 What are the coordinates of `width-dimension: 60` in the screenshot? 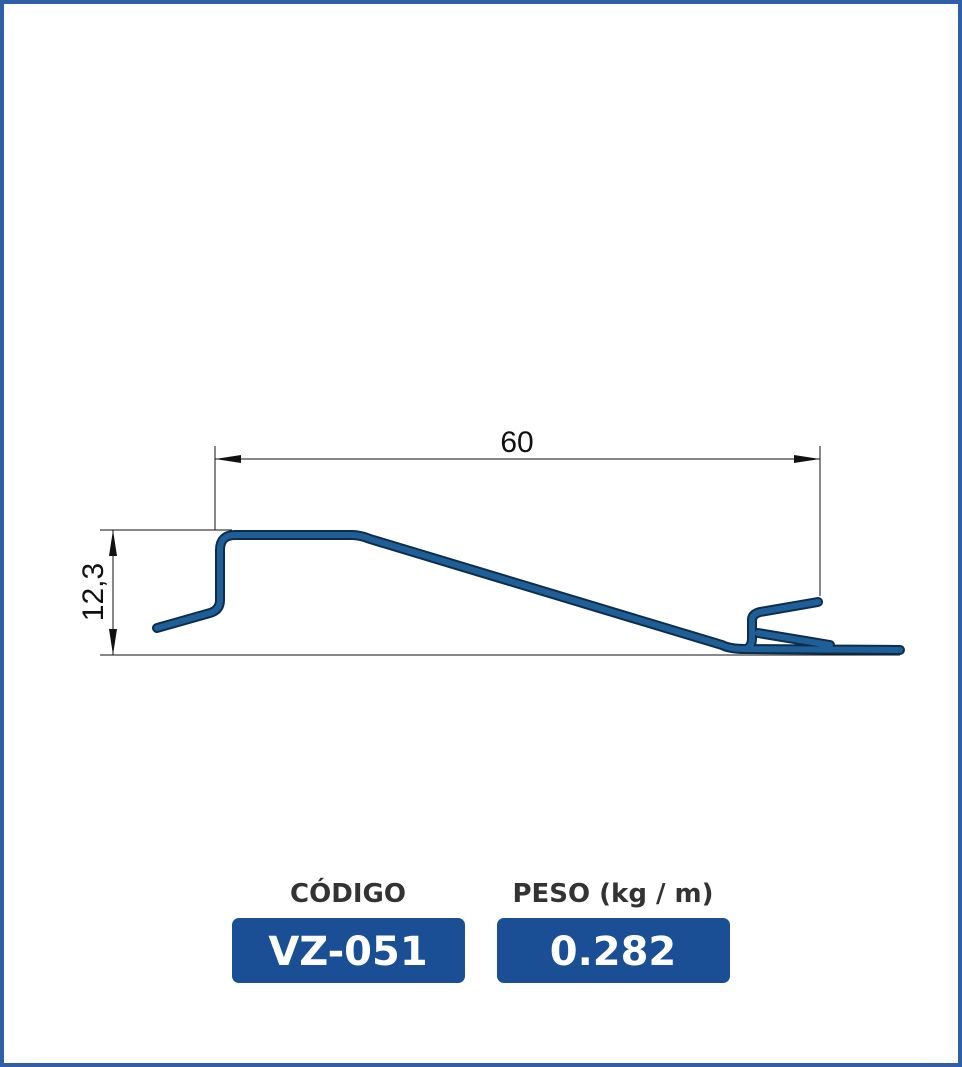 It's located at (516, 442).